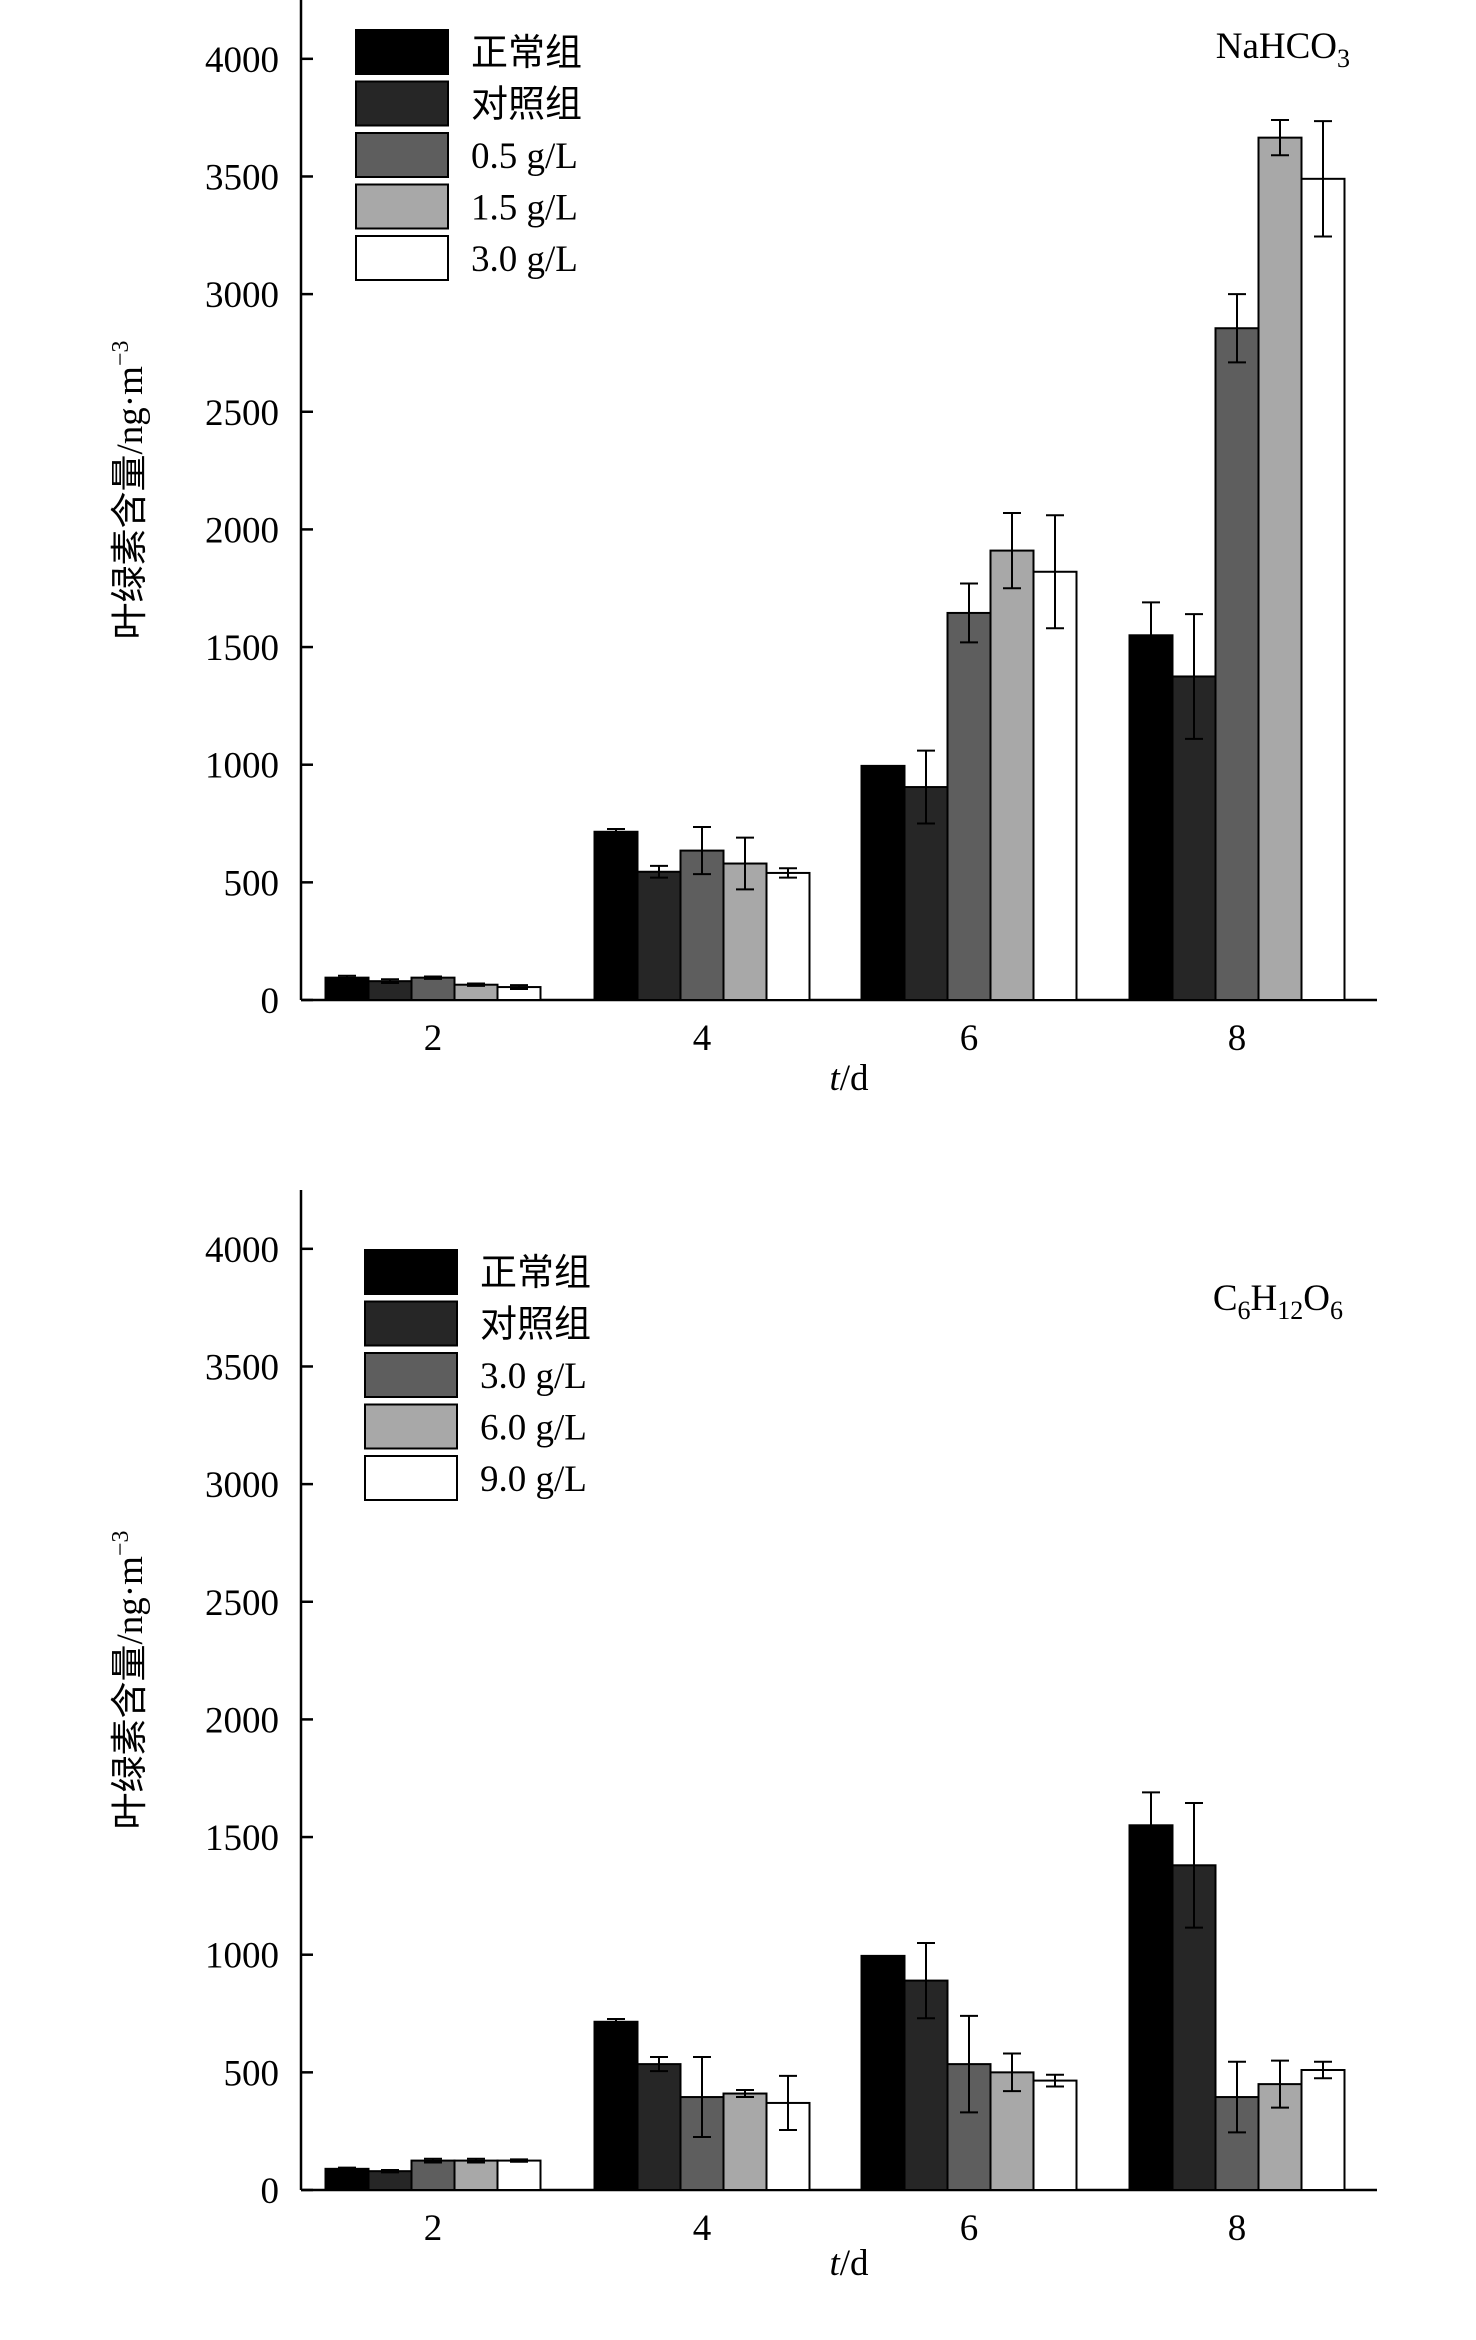  Describe the element at coordinates (1225, 1298) in the screenshot. I see `chemical-element: C` at that location.